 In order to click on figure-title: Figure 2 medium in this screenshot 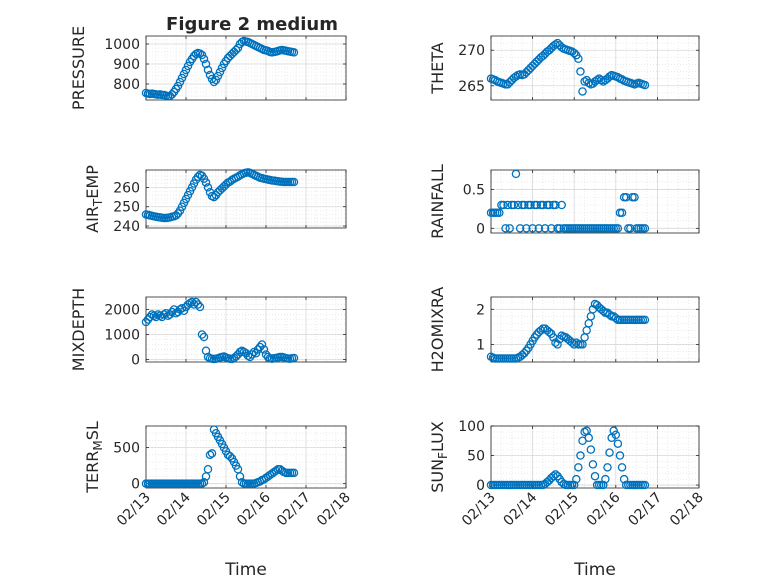, I will do `click(252, 24)`.